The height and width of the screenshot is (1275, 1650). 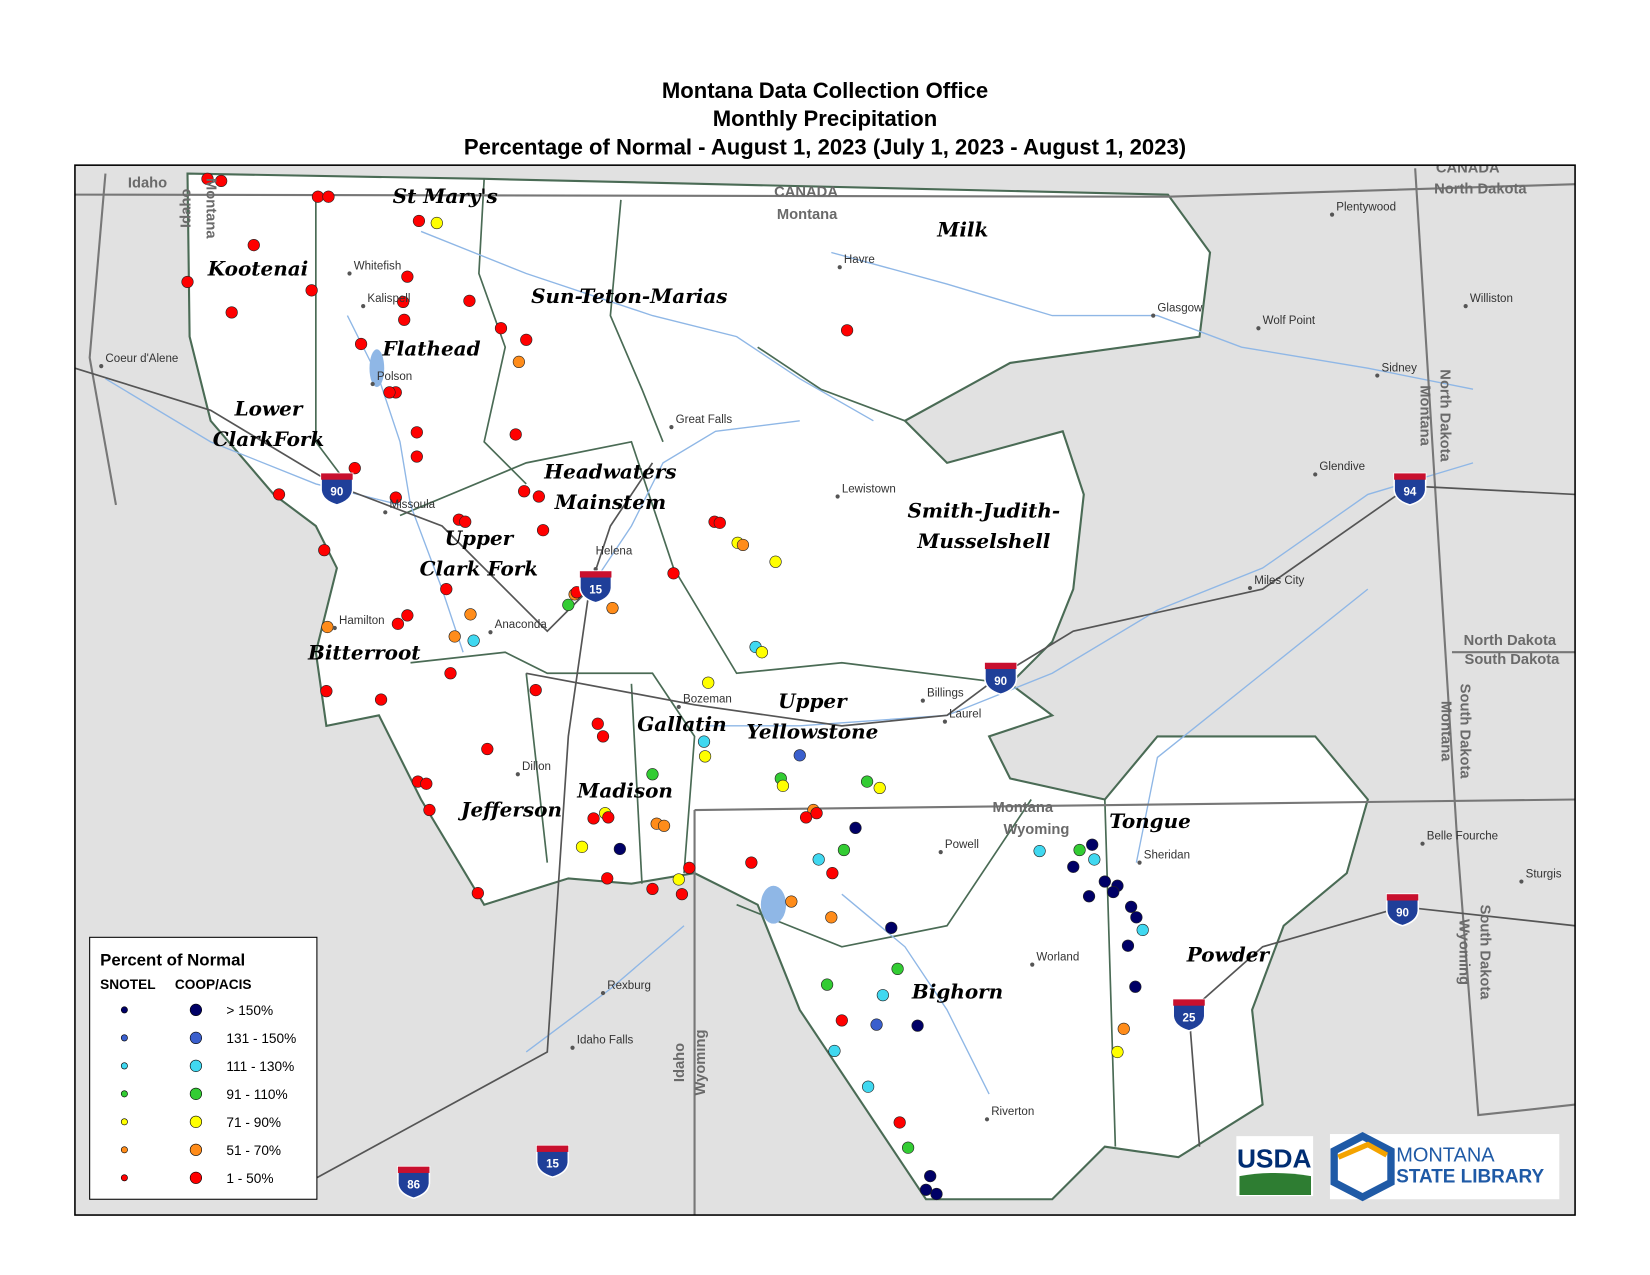 What do you see at coordinates (147, 183) in the screenshot?
I see `state-label: Idaho` at bounding box center [147, 183].